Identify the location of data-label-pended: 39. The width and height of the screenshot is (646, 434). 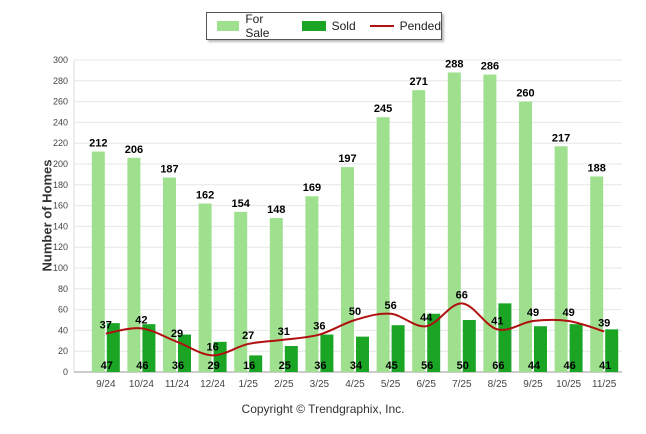
(604, 323).